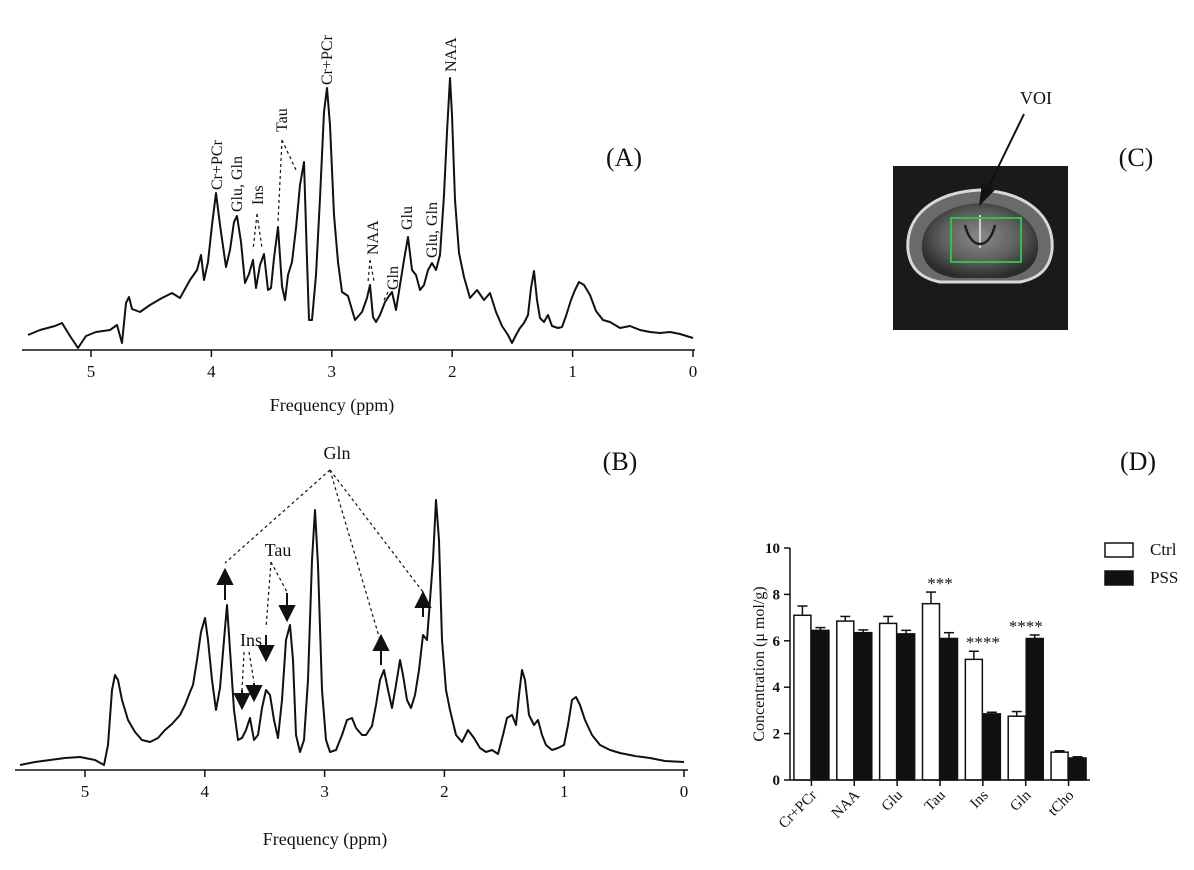 This screenshot has height=870, width=1194. I want to click on y-tick-label: 2, so click(777, 735).